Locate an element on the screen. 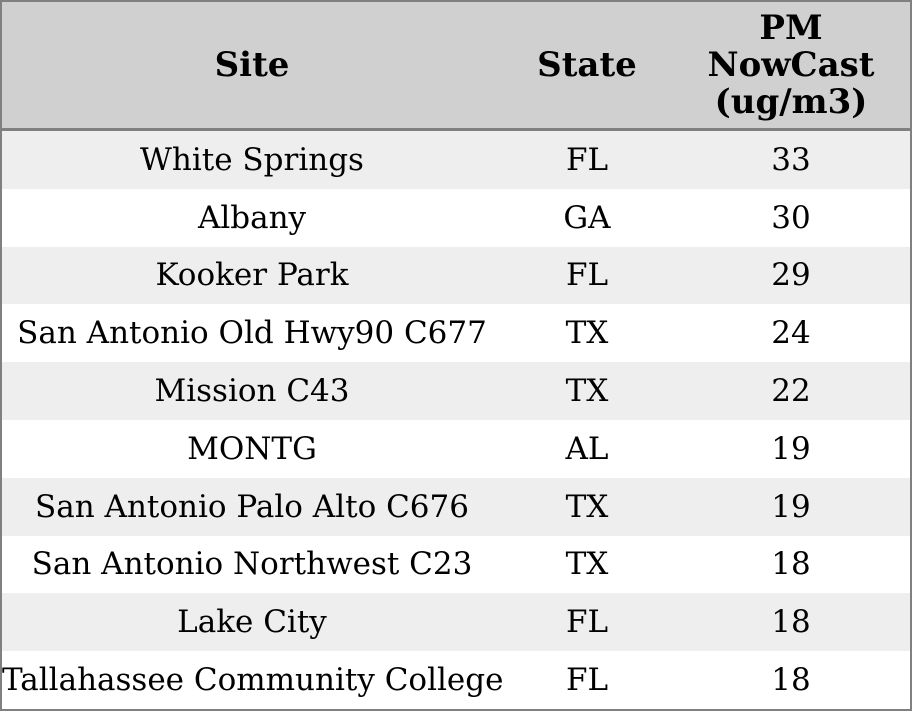 This screenshot has width=912, height=711. table-row: MONTG AL 19 is located at coordinates (456, 448).